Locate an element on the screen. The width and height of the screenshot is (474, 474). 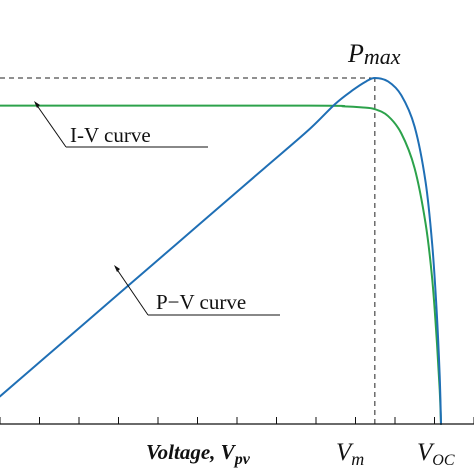
tick-label-vm-sub: m is located at coordinates (357, 459).